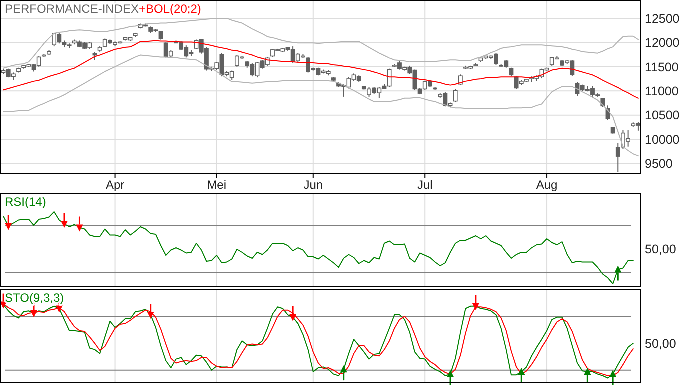 This screenshot has width=690, height=387. What do you see at coordinates (34, 298) in the screenshot?
I see `series-label: STO(9,3,3)` at bounding box center [34, 298].